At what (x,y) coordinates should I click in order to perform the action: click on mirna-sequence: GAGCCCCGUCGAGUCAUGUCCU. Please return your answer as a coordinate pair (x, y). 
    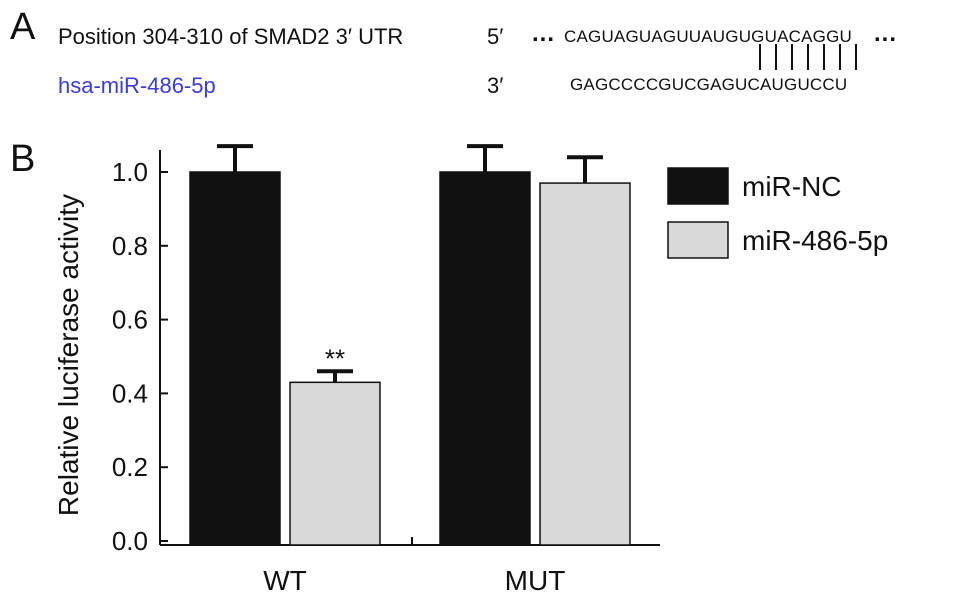
    Looking at the image, I should click on (709, 84).